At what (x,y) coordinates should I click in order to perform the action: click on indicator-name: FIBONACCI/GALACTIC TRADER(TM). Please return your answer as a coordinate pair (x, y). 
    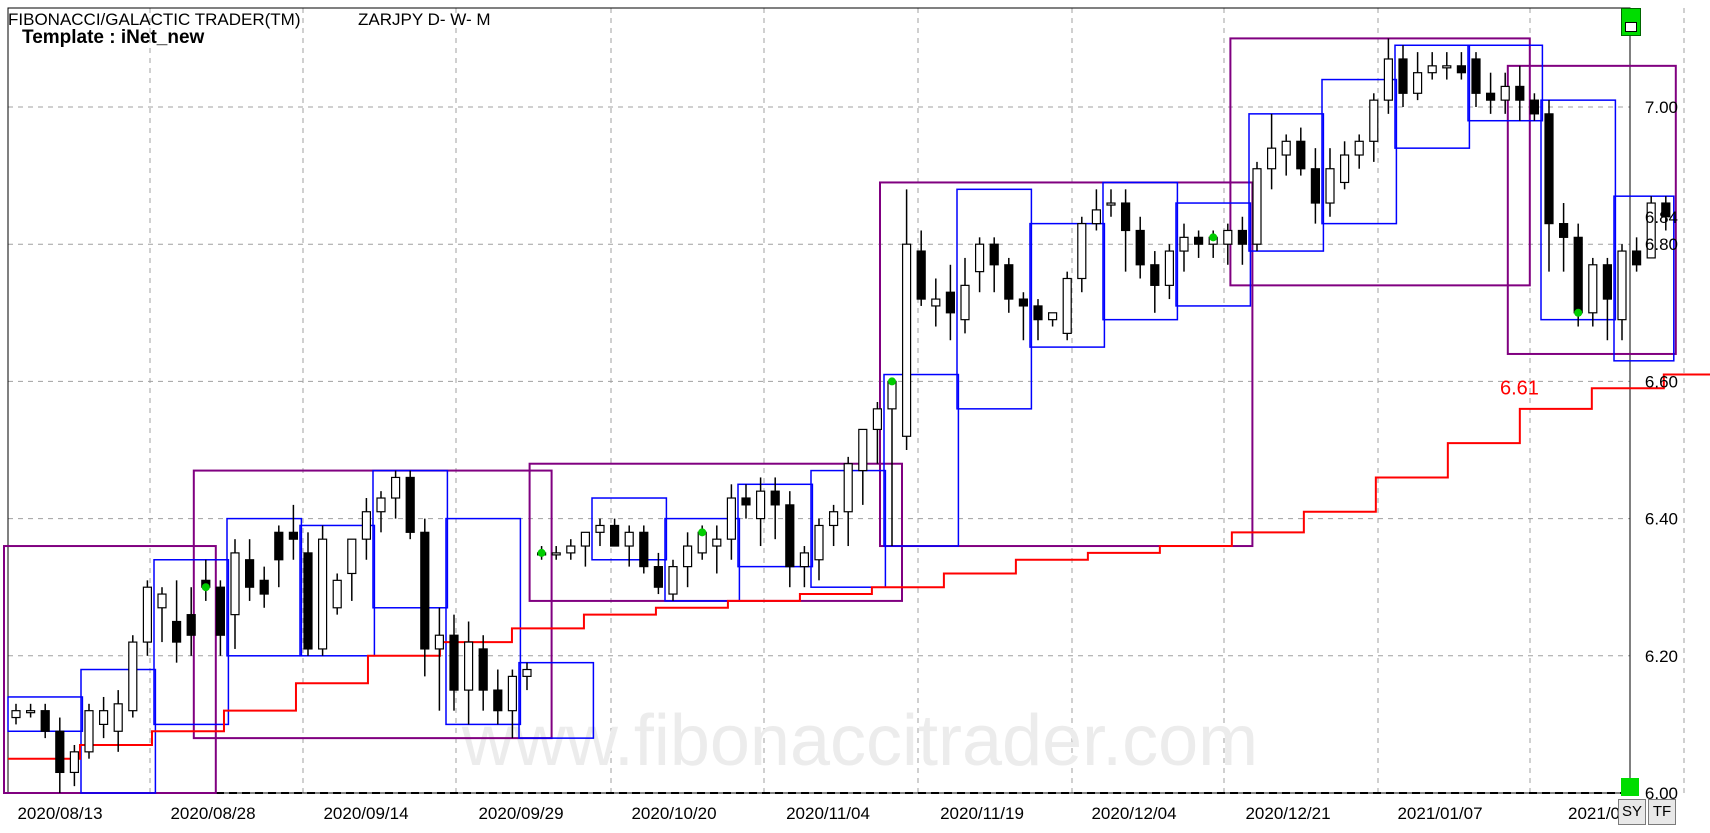
    Looking at the image, I should click on (154, 19).